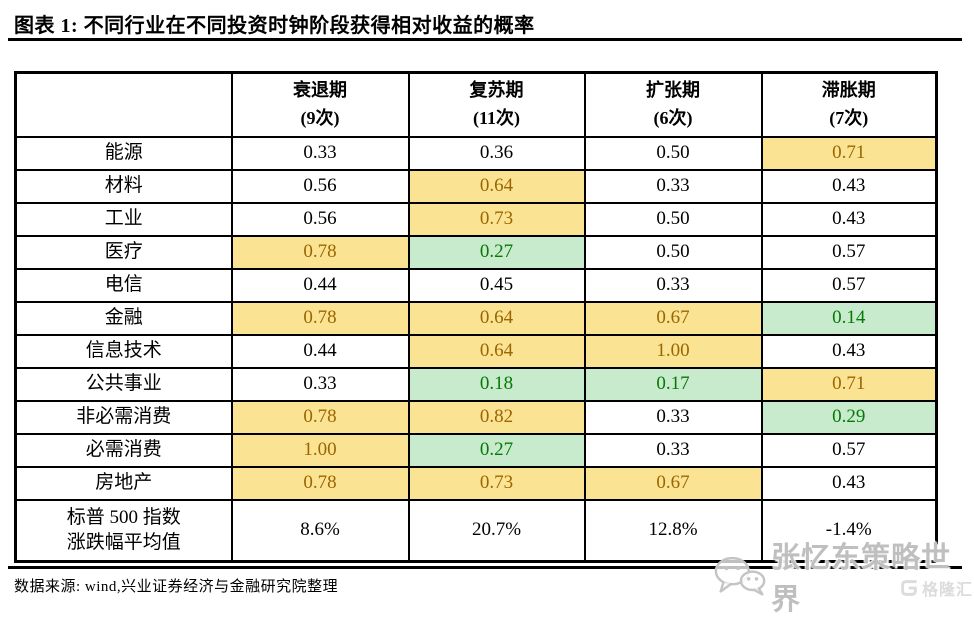 This screenshot has width=974, height=618. I want to click on industry-label: 信息技术, so click(123, 351).